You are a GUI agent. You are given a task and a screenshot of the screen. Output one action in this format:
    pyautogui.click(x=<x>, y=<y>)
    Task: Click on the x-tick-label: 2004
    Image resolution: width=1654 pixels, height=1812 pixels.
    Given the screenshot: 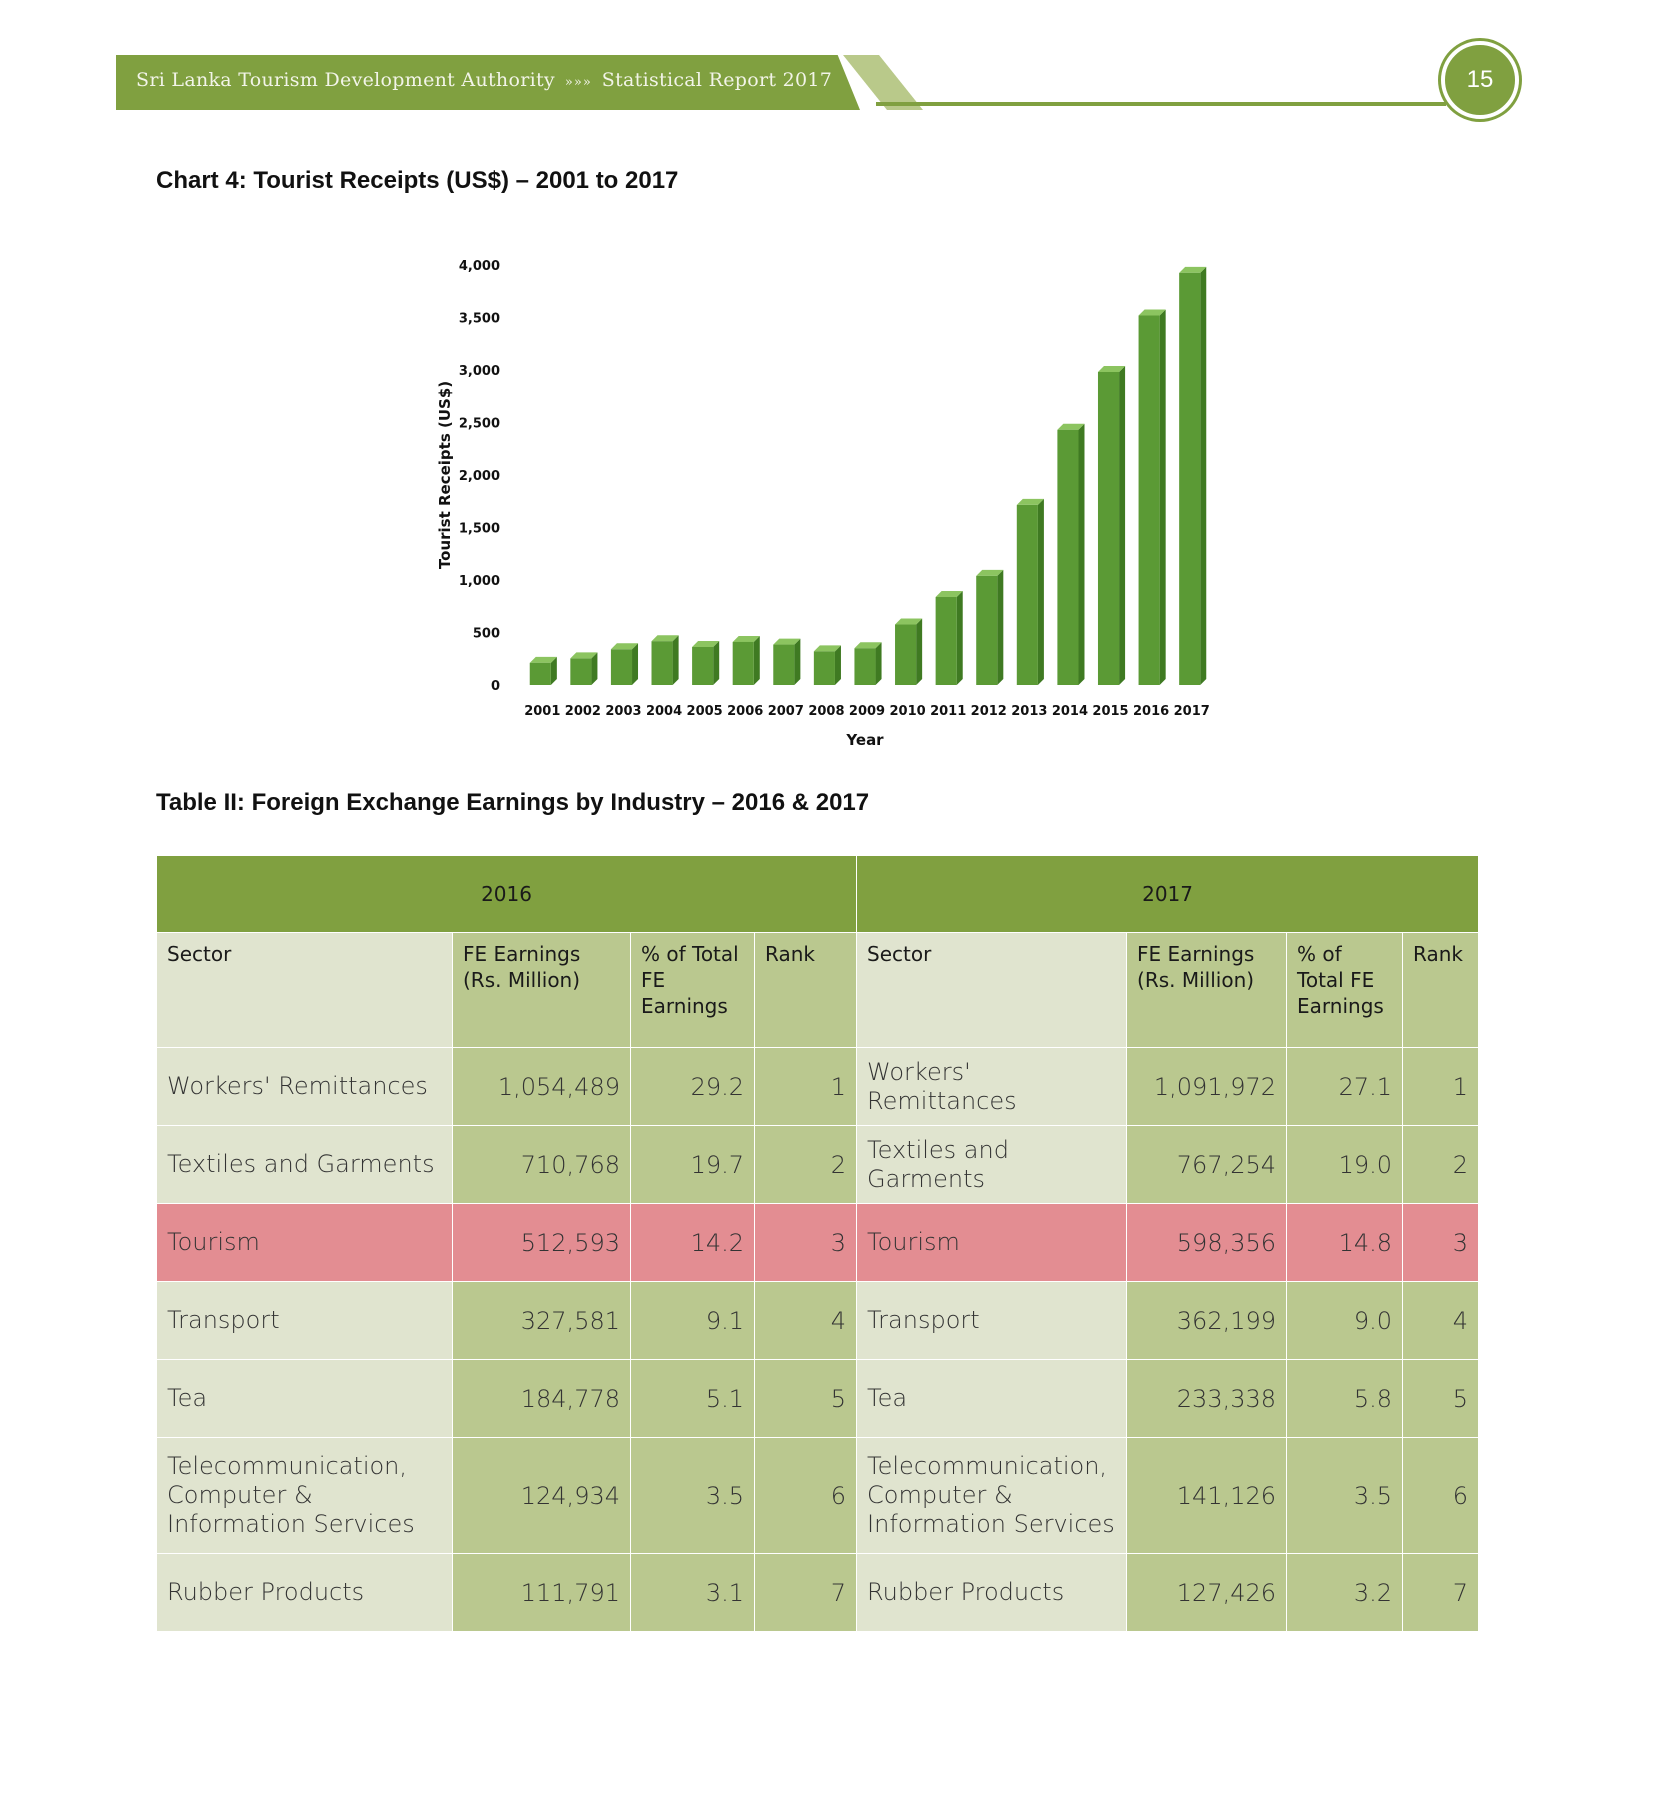 What is the action you would take?
    pyautogui.click(x=664, y=711)
    